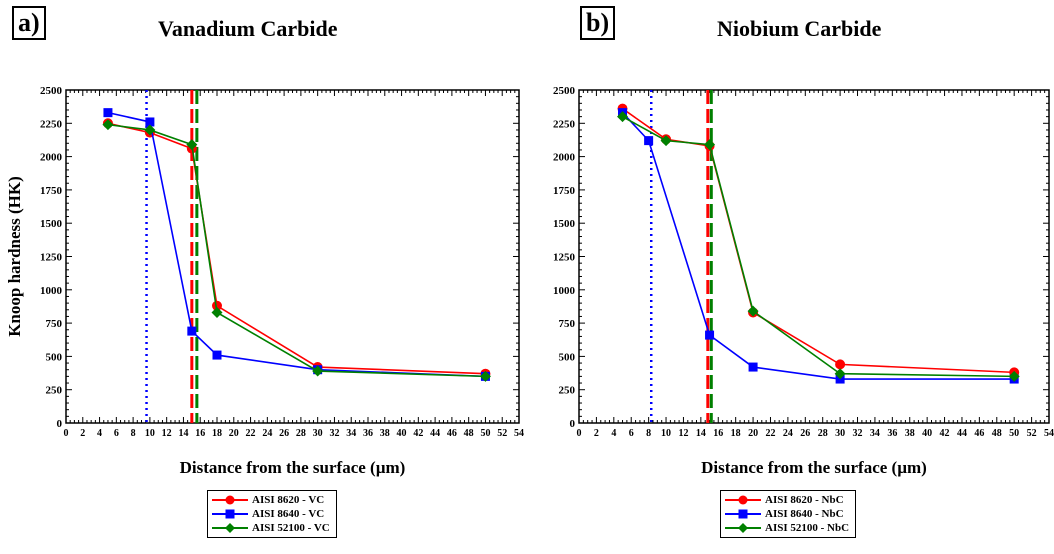 The image size is (1054, 554). Describe the element at coordinates (564, 191) in the screenshot. I see `y-tick-label: 1750` at that location.